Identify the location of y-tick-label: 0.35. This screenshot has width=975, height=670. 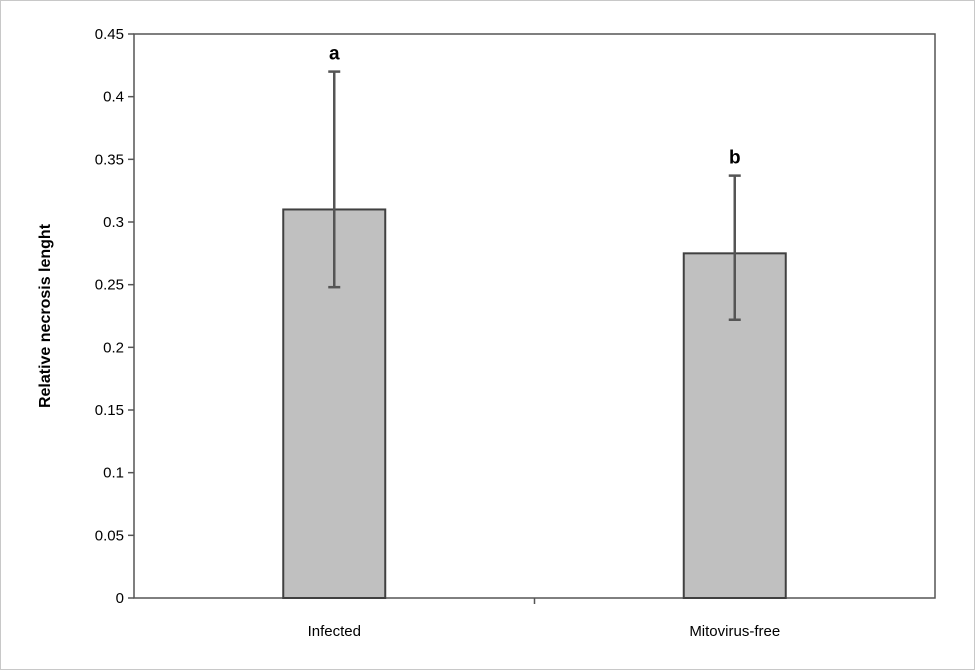
(109, 159).